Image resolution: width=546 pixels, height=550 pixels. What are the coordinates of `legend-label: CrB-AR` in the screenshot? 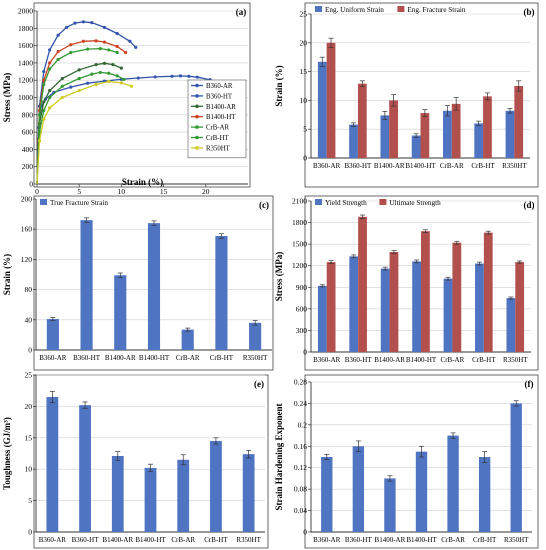 It's located at (218, 128).